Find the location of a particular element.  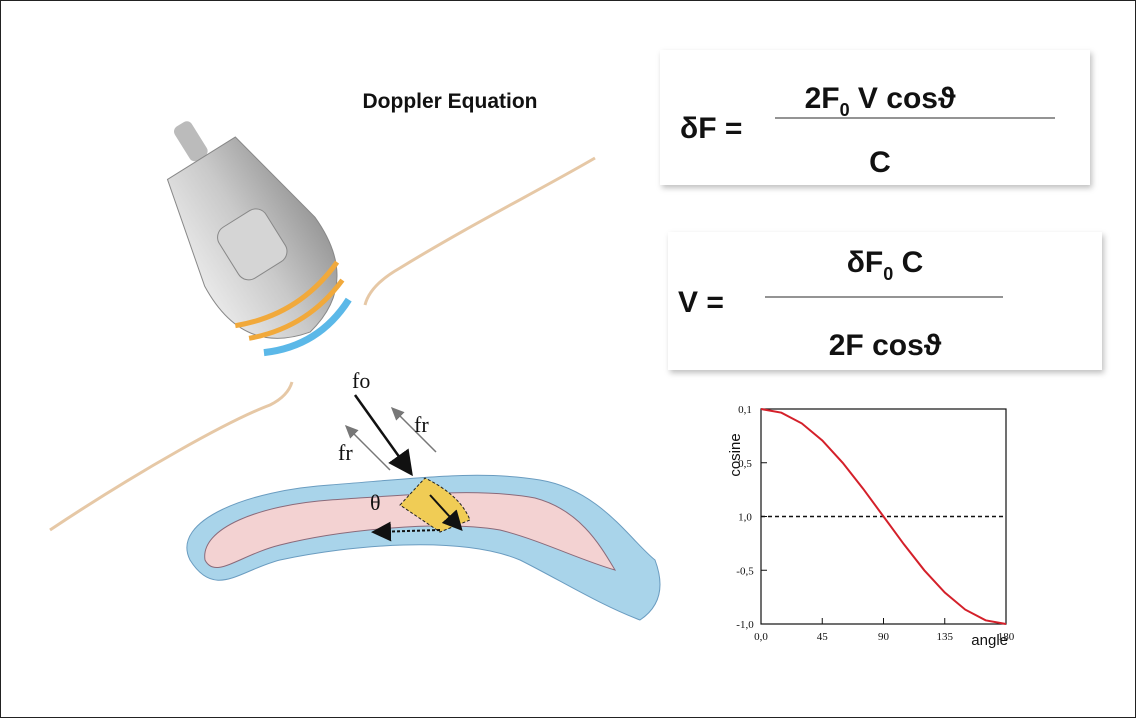

text: 2F is located at coordinates (822, 98).